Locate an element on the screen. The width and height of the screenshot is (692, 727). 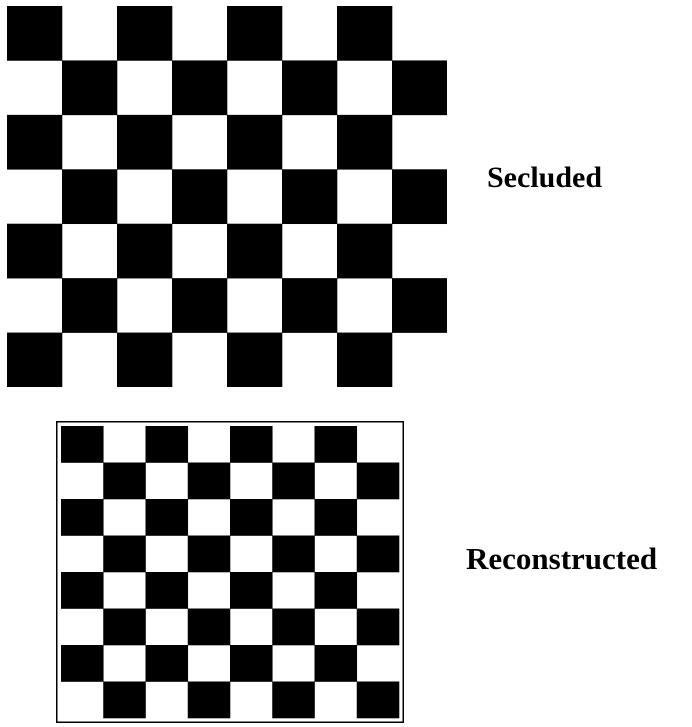
reconstructed-label: Reconstructed is located at coordinates (562, 558).